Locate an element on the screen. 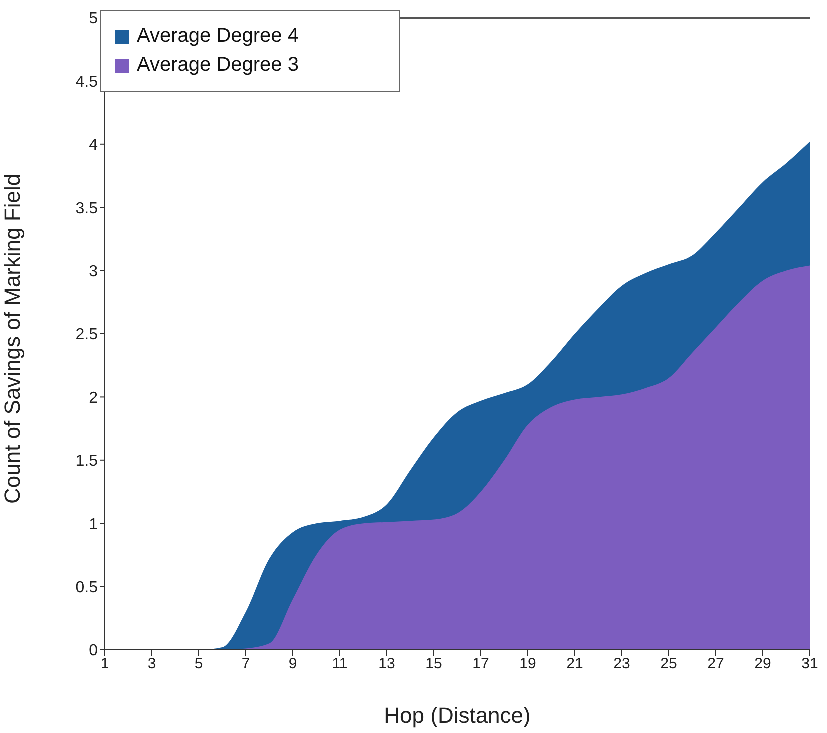  x-tick-label: 11 is located at coordinates (340, 664).